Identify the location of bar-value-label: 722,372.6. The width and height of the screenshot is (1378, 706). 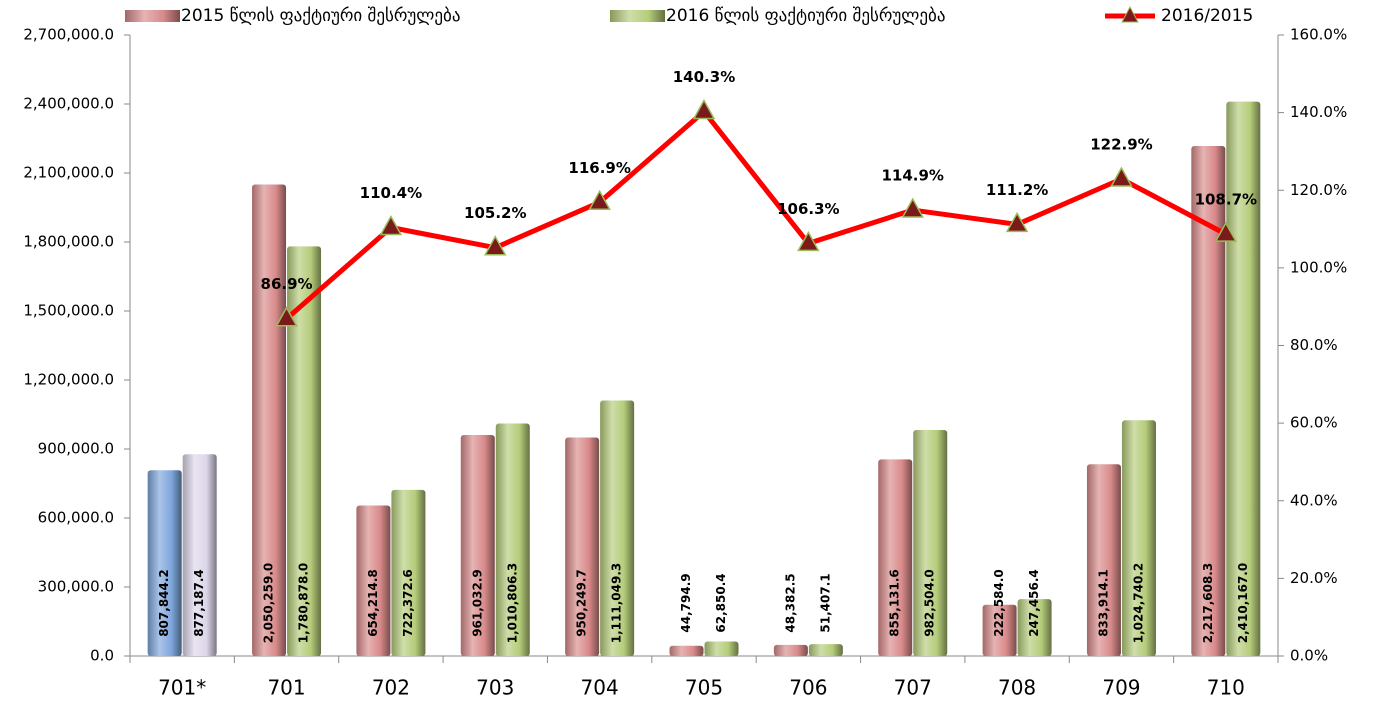
(408, 603).